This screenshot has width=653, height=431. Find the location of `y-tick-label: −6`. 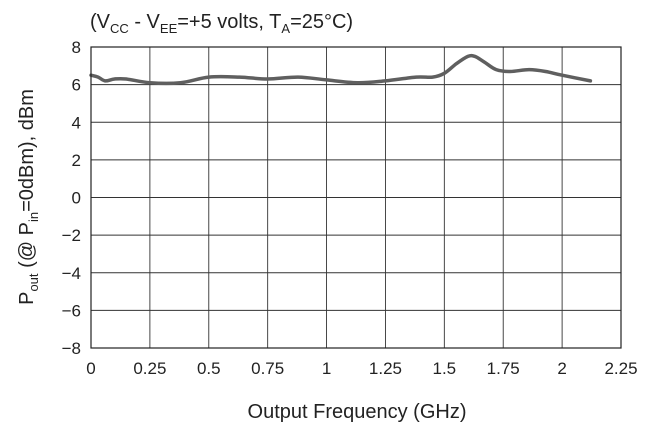

y-tick-label: −6 is located at coordinates (71, 310).